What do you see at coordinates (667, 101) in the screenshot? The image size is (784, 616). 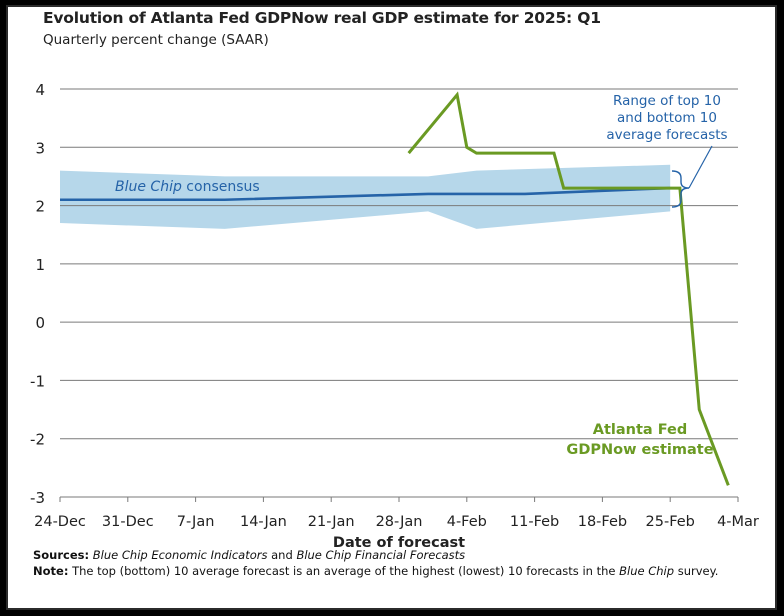 I see `band-label-line: Range of top 10` at bounding box center [667, 101].